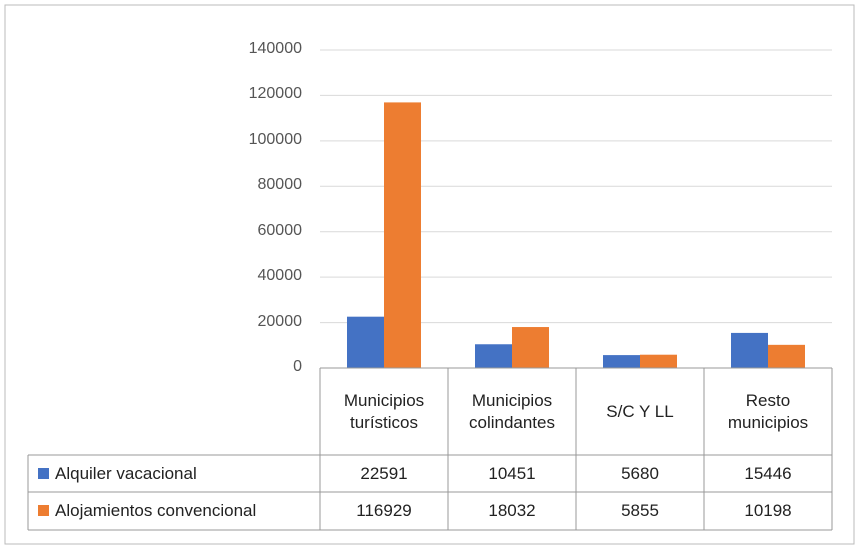  I want to click on table-value: 5680, so click(640, 473).